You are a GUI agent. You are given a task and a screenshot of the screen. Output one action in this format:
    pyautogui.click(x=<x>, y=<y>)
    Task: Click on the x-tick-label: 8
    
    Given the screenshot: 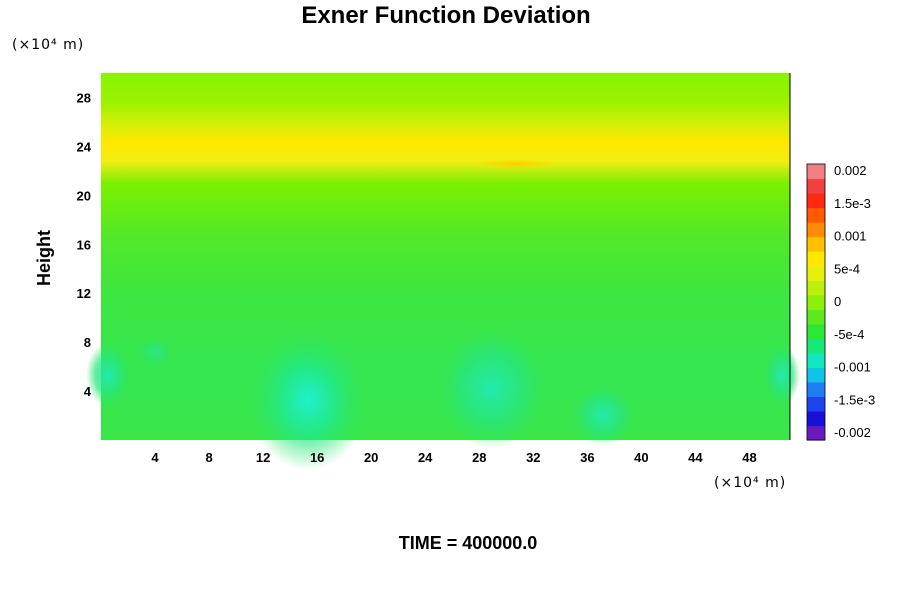 What is the action you would take?
    pyautogui.click(x=208, y=457)
    